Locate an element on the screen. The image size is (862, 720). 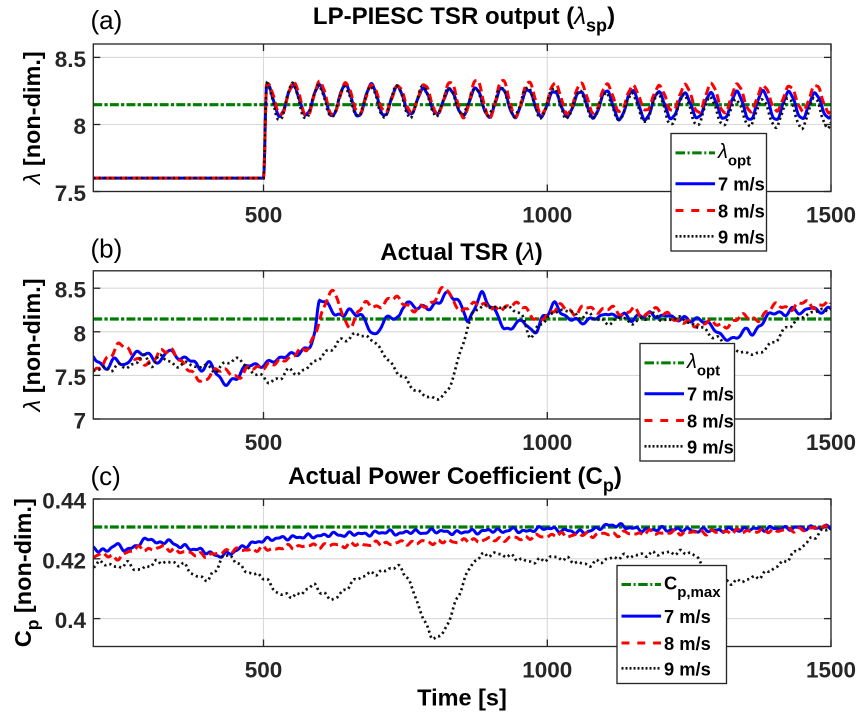
svg-text: 0.42 is located at coordinates (64, 560).